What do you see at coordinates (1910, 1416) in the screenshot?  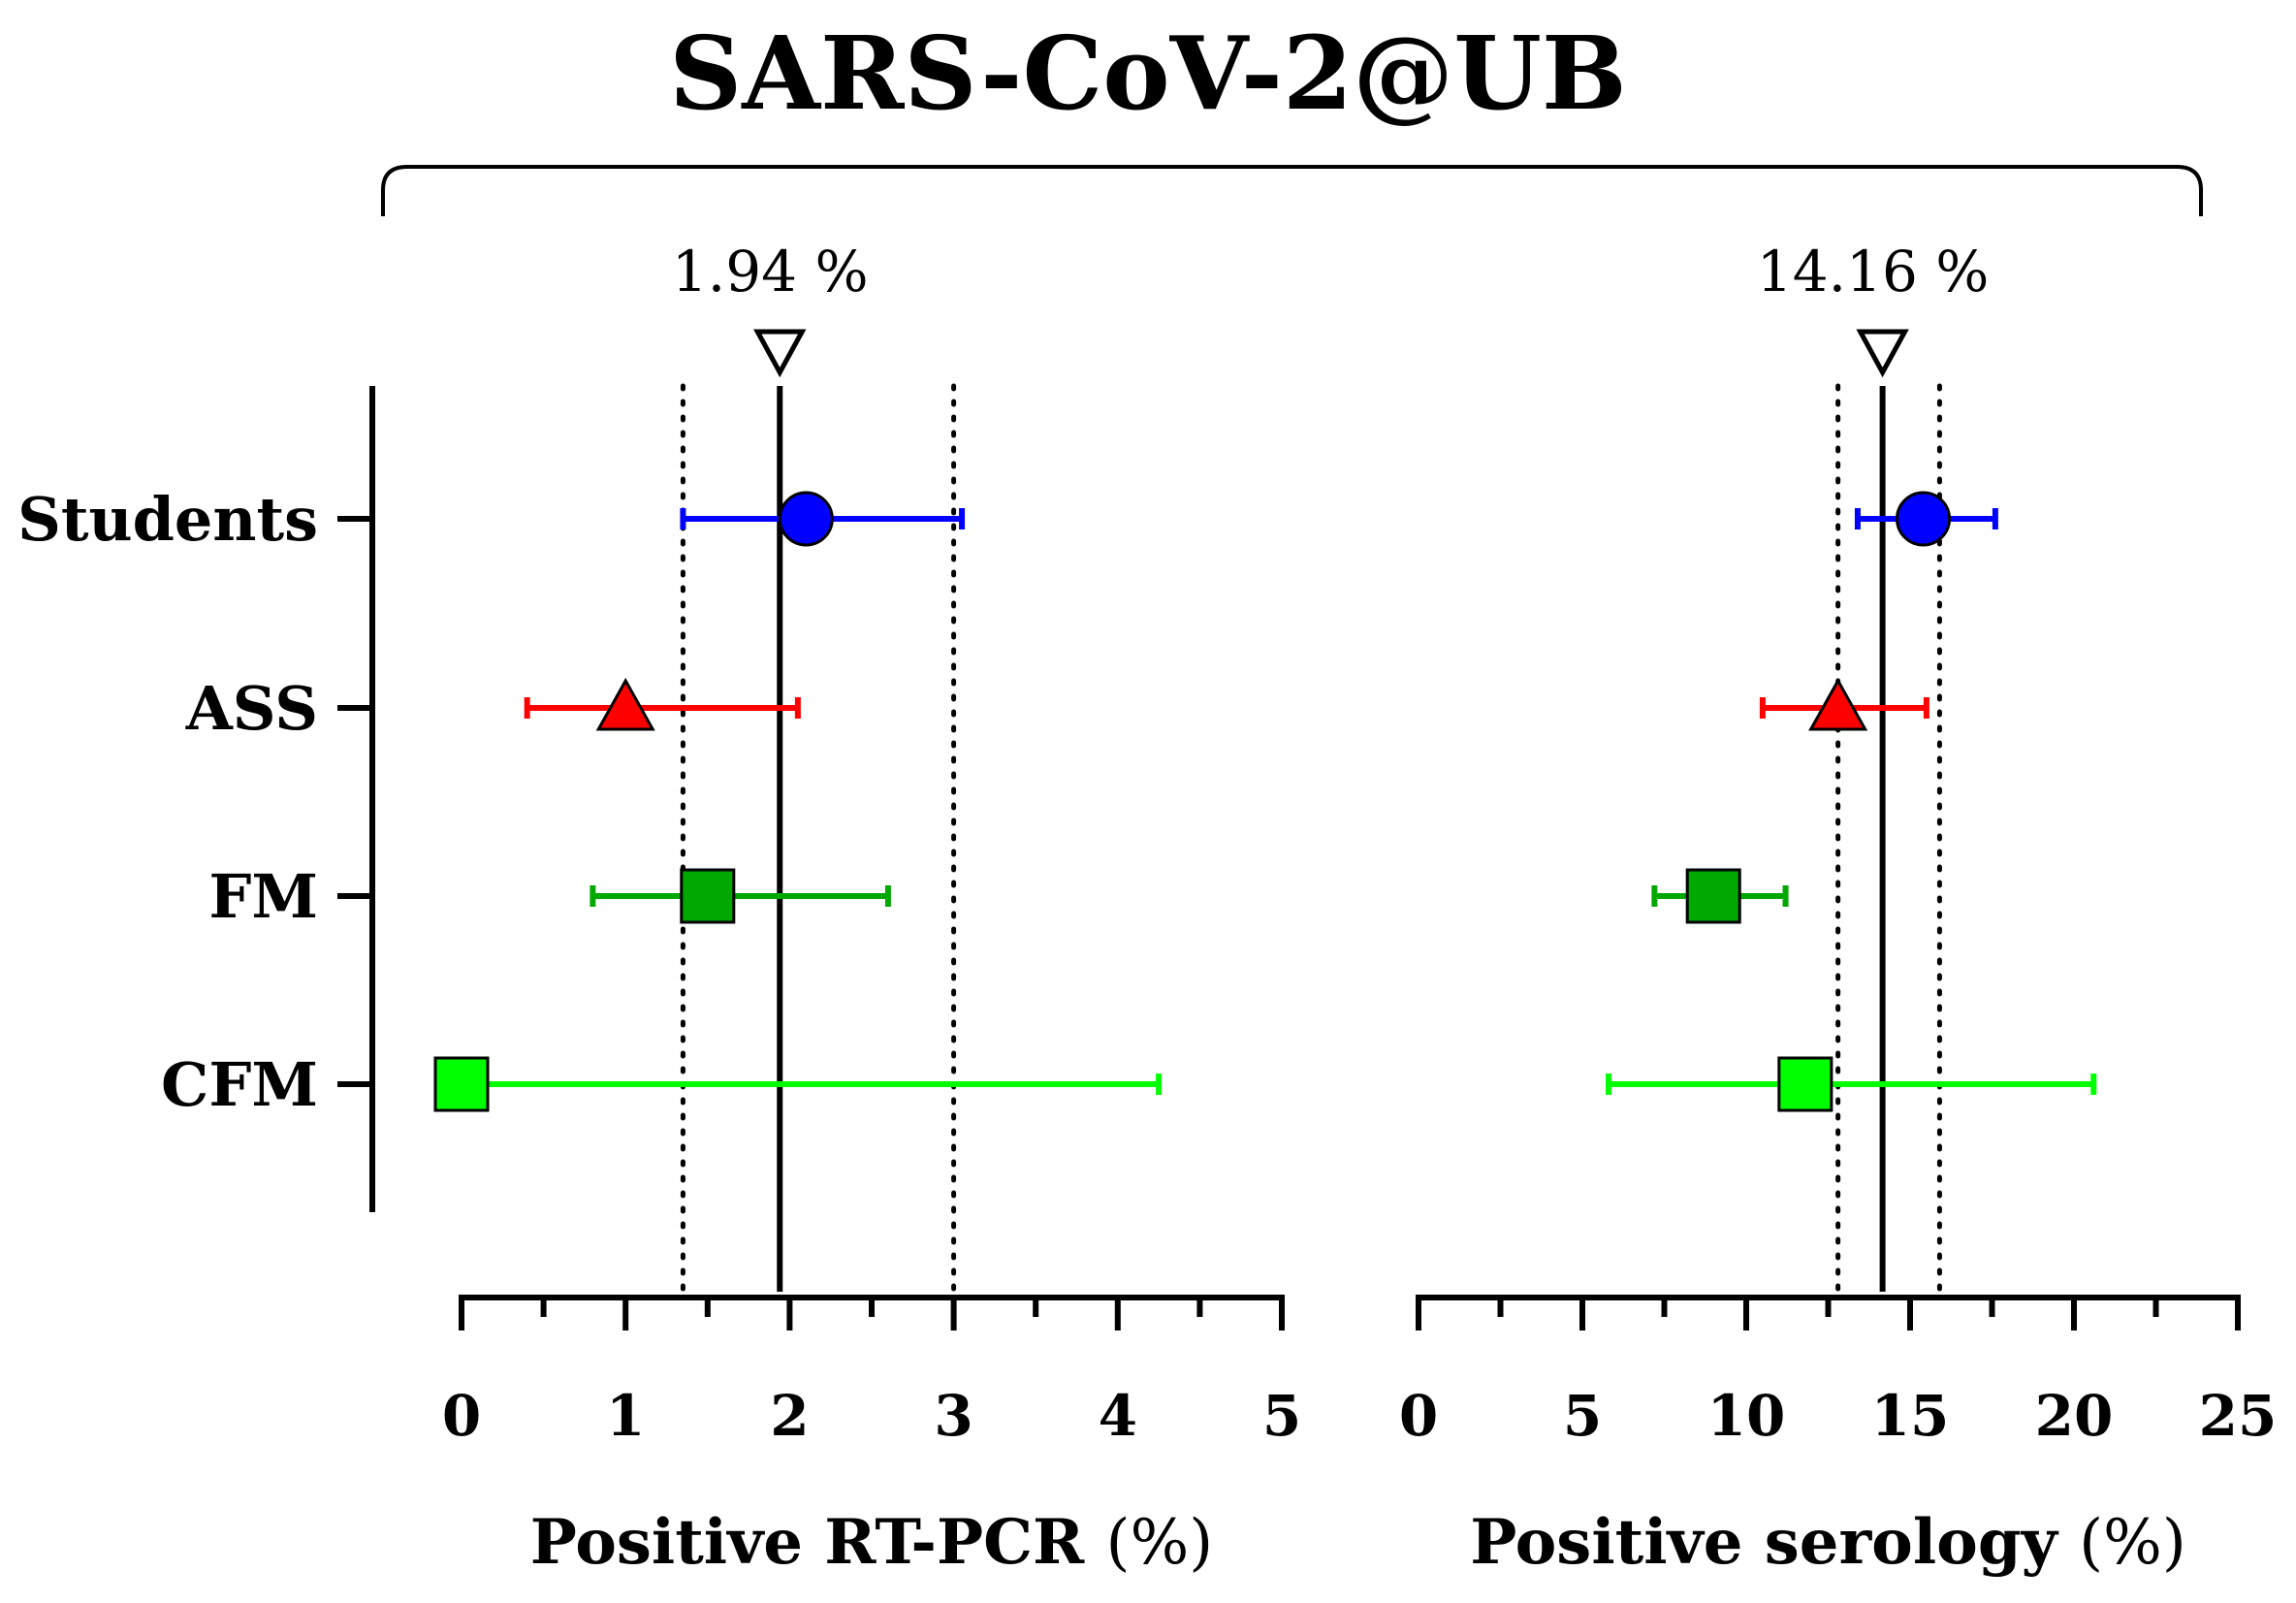 I see `panel-2-x-tick-label-15: 15` at bounding box center [1910, 1416].